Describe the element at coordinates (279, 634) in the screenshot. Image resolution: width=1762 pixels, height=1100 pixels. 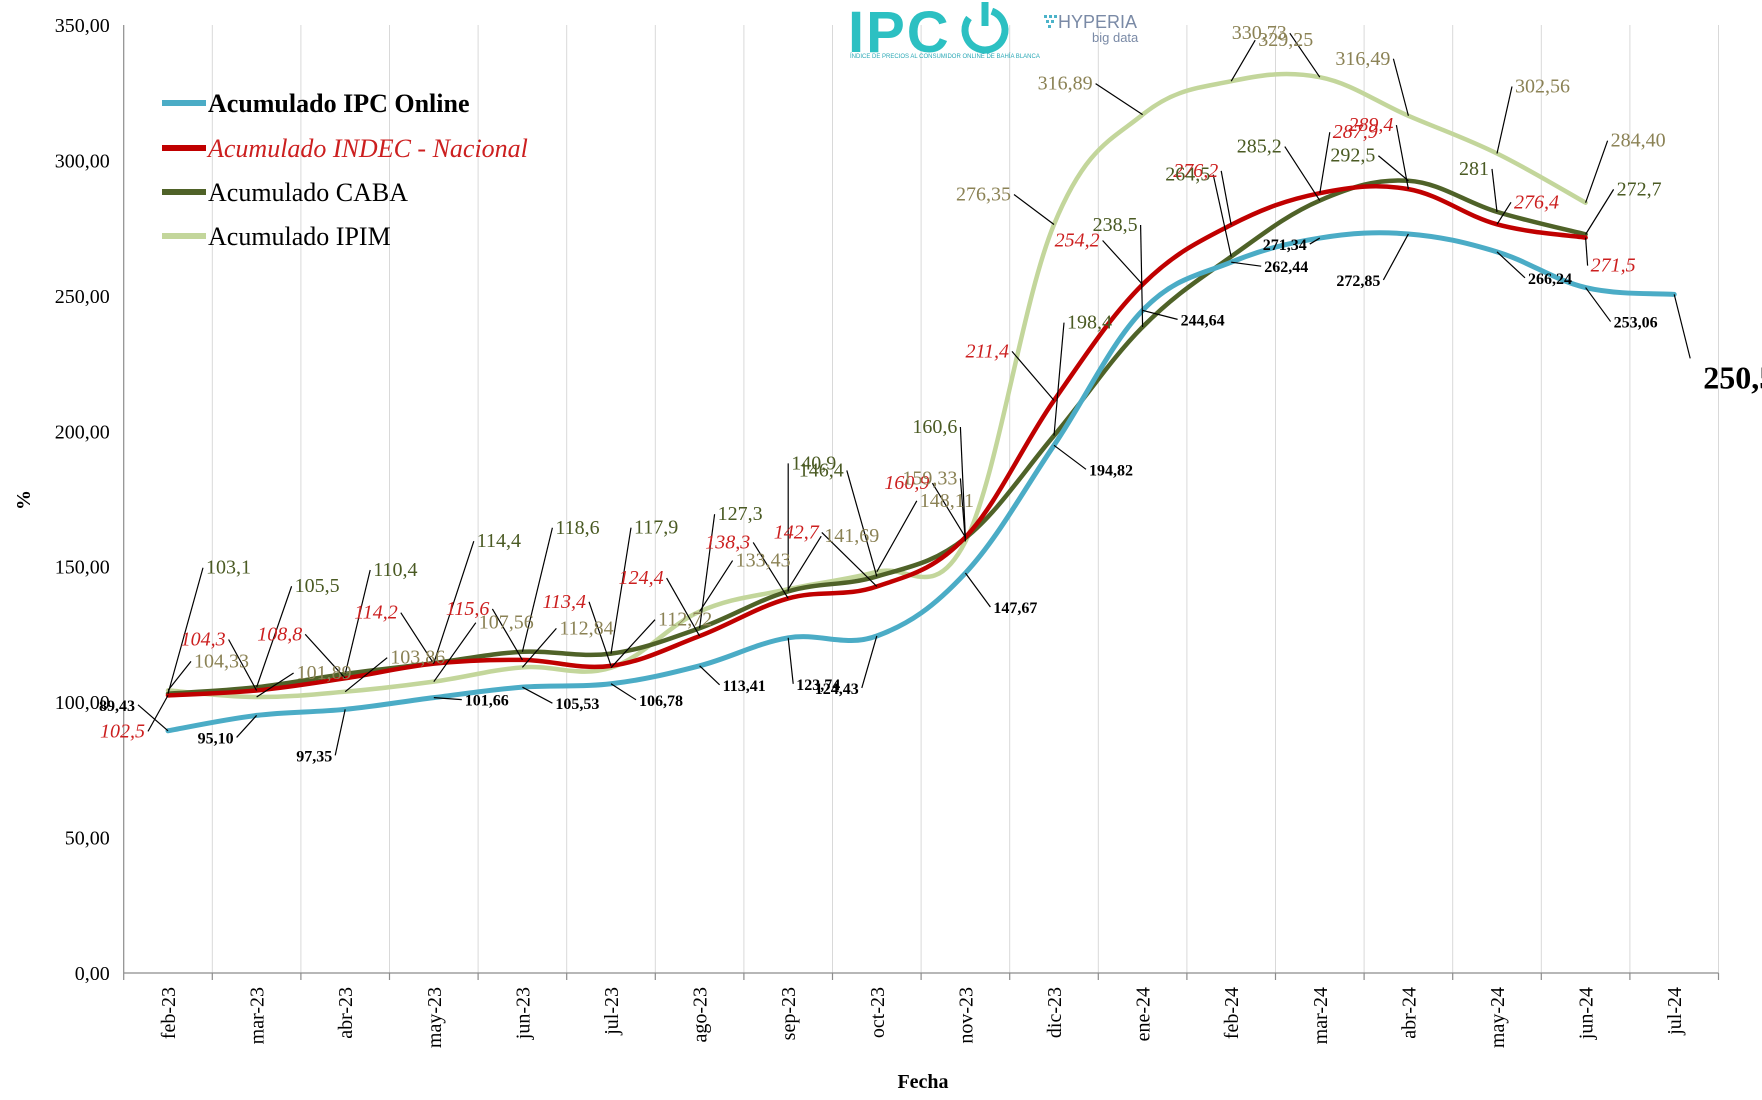
I see `data-label: 108,8` at that location.